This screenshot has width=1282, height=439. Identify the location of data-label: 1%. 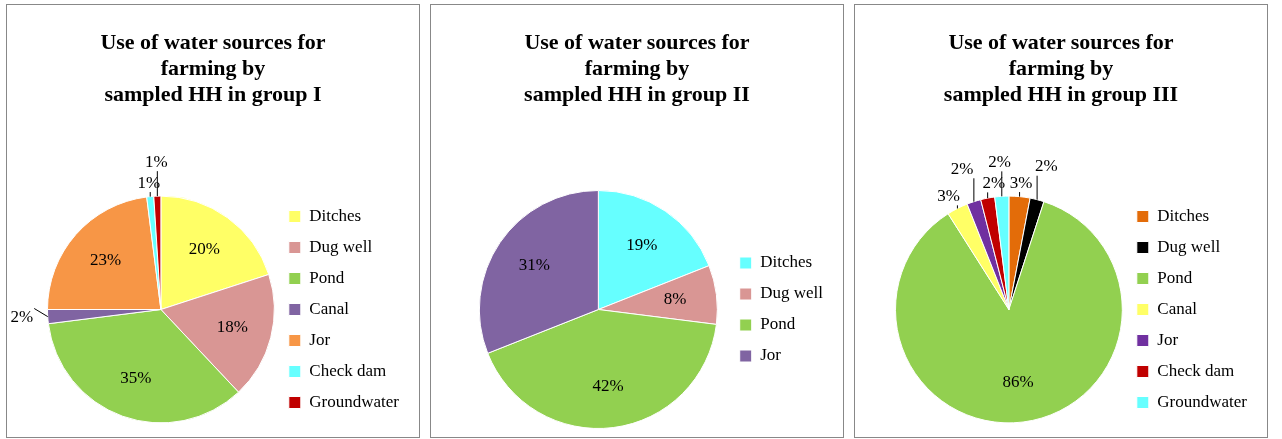
(156, 161).